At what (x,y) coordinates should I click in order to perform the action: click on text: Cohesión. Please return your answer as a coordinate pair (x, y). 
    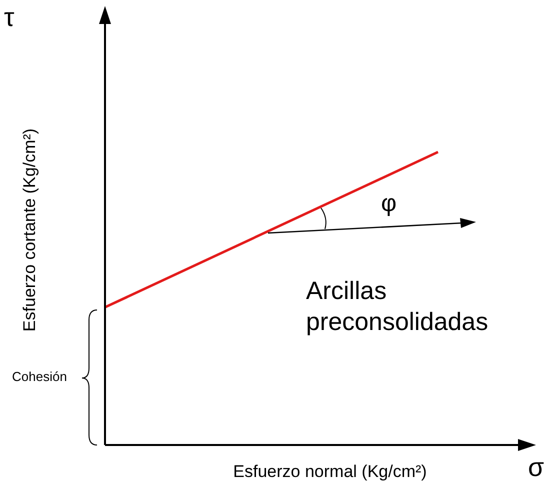
    Looking at the image, I should click on (39, 376).